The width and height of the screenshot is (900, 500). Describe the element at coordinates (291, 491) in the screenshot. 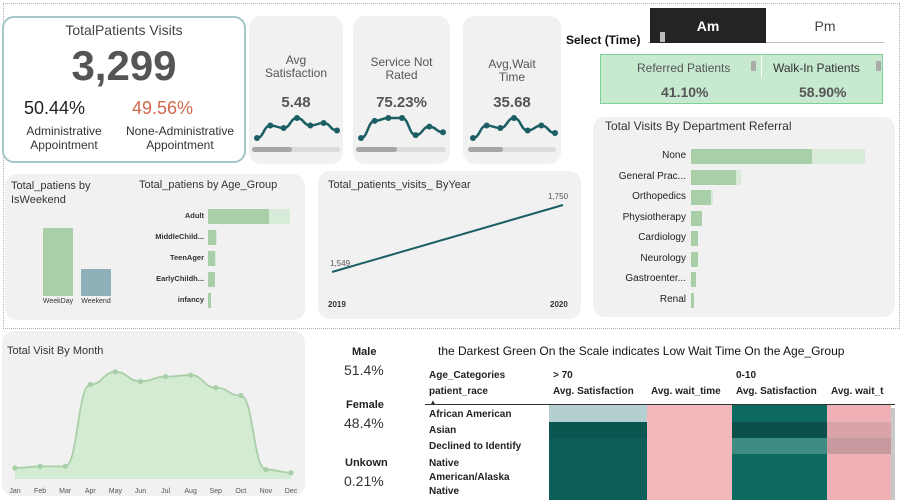

I see `month-tick-label: Dec` at that location.